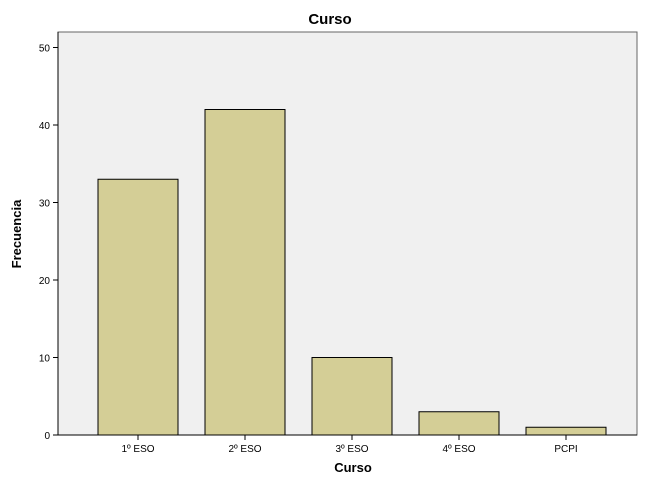 The height and width of the screenshot is (477, 649). Describe the element at coordinates (244, 449) in the screenshot. I see `x-tick-label: 2º ESO` at that location.